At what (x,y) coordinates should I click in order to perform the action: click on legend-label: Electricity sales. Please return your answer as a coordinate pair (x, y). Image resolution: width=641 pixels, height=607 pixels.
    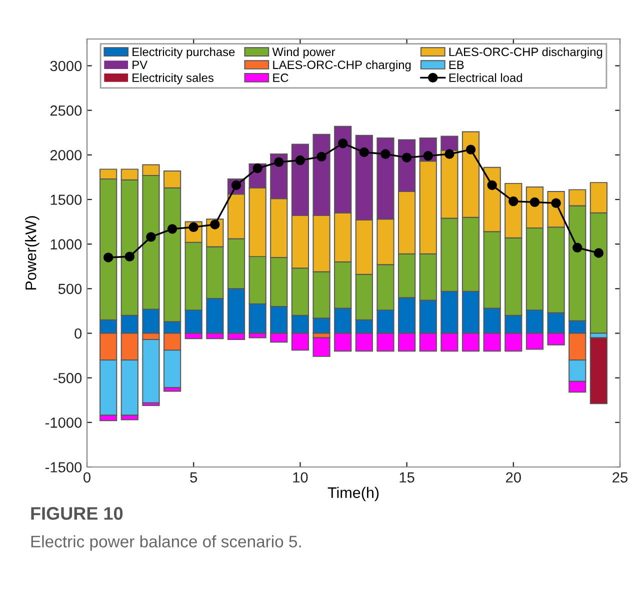
    Looking at the image, I should click on (173, 78).